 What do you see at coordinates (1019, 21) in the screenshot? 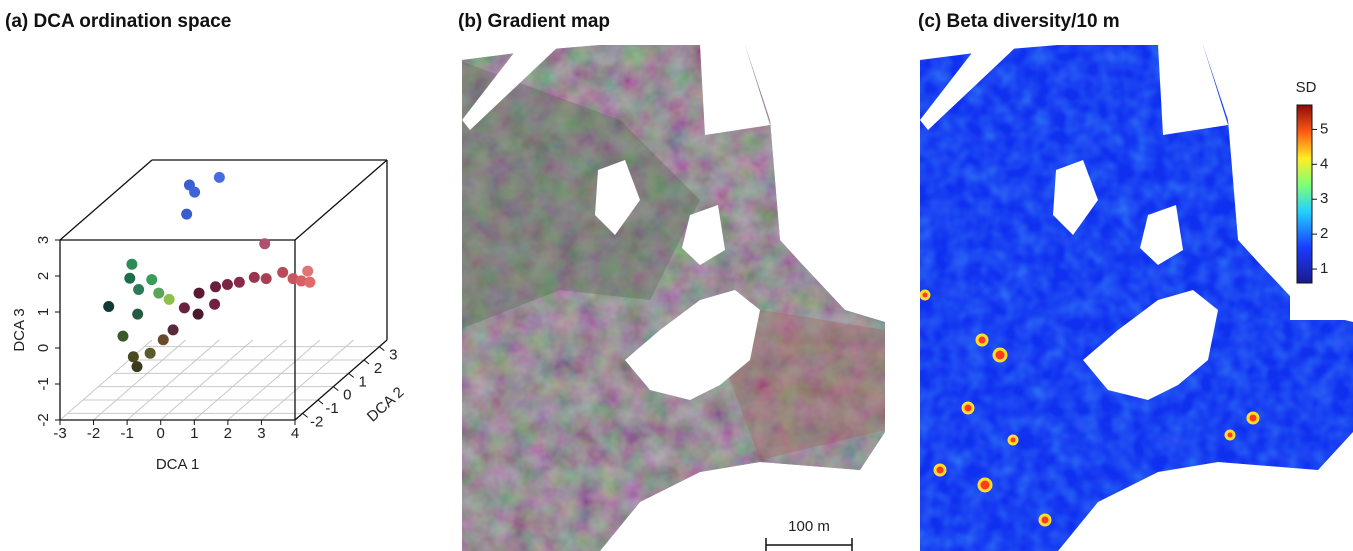
I see `panel-title: (c) Beta diversity/10 m` at bounding box center [1019, 21].